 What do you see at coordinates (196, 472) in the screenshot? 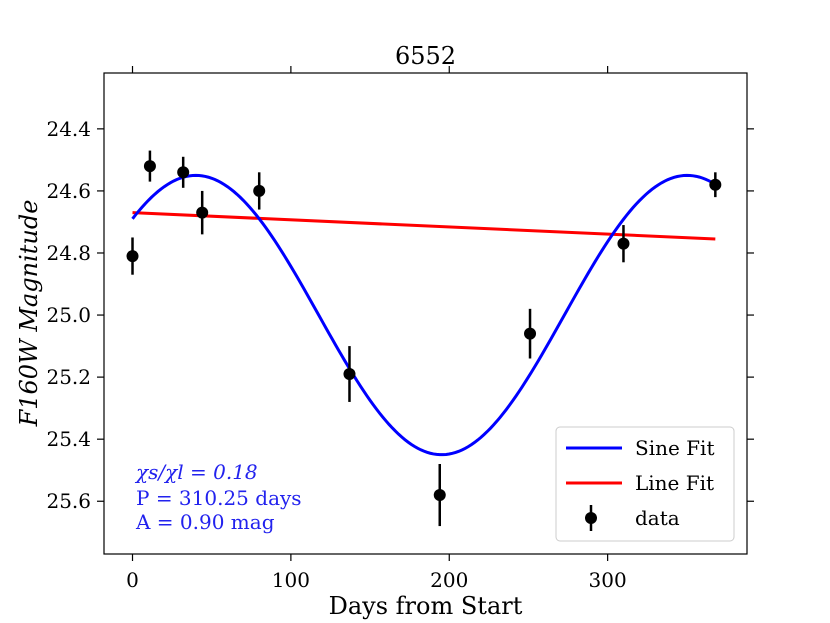
I see `chi-ratio-annotation: χs/χl = 0.18` at bounding box center [196, 472].